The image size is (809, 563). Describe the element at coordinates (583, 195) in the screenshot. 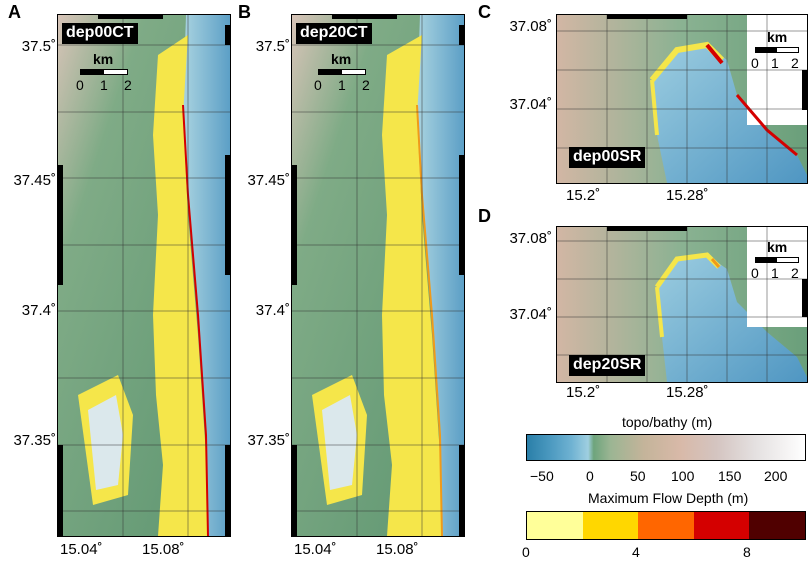

I see `lon-tick-c-1: 15.2˚` at that location.